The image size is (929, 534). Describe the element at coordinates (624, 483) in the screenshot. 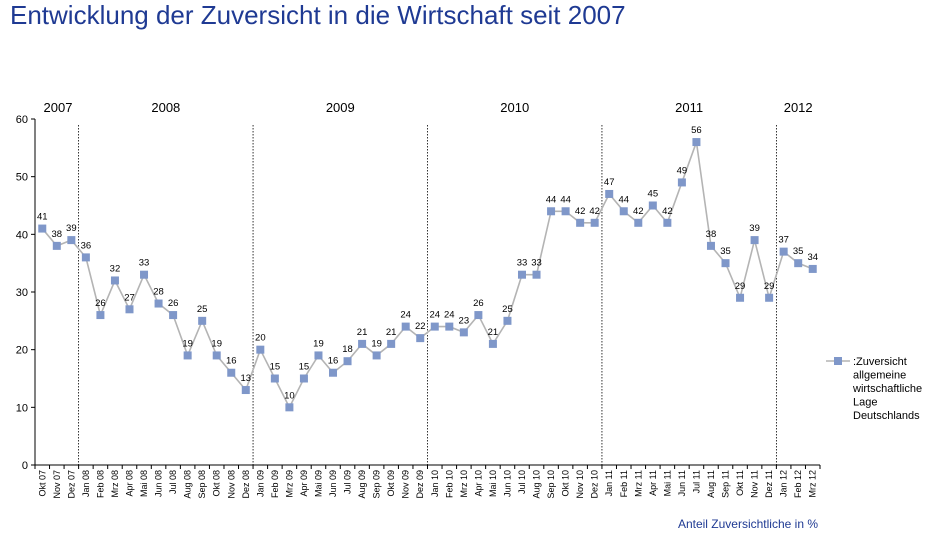

I see `x-tick-label: Feb 11` at that location.